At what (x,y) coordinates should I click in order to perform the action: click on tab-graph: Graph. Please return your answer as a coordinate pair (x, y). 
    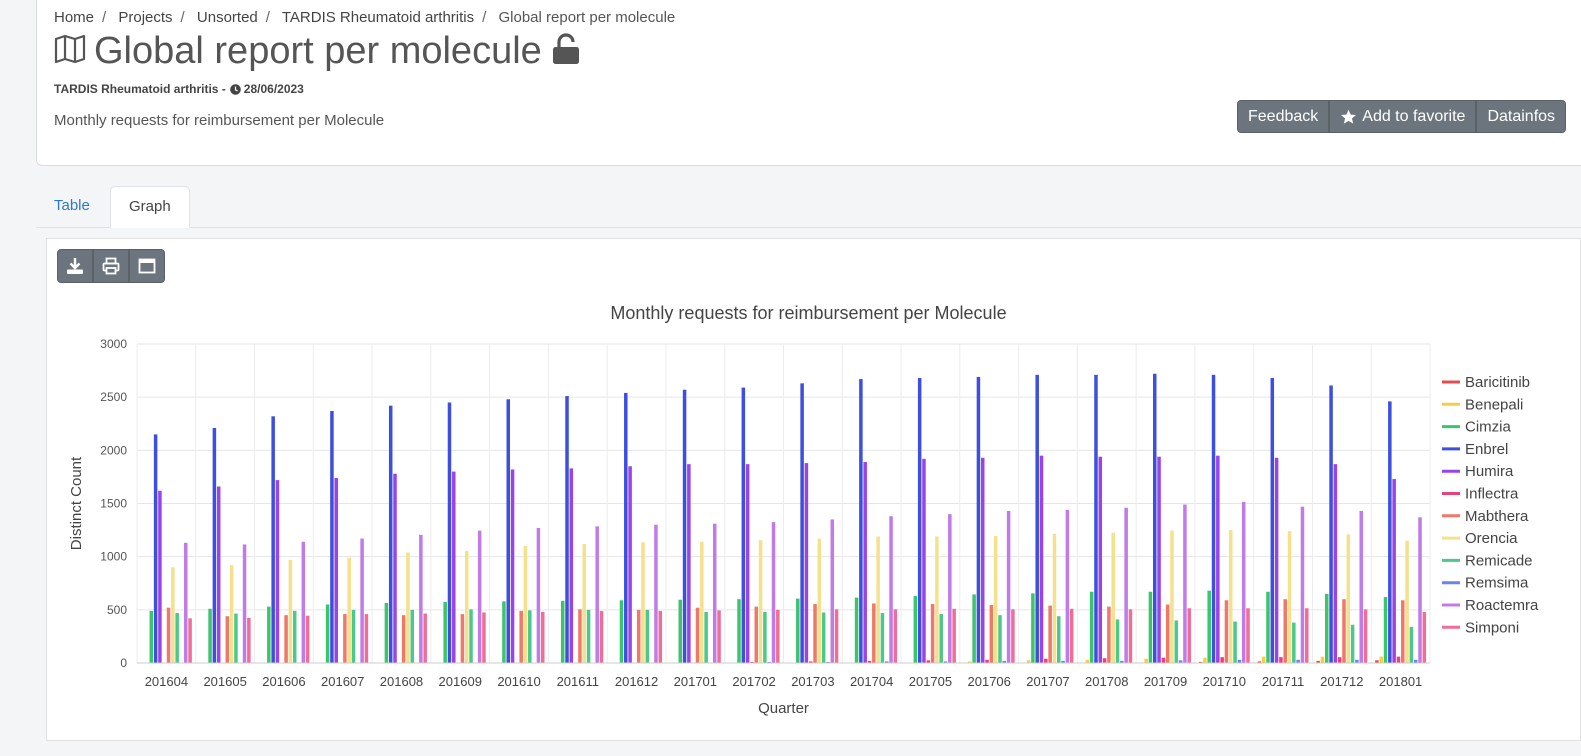
    Looking at the image, I should click on (150, 207).